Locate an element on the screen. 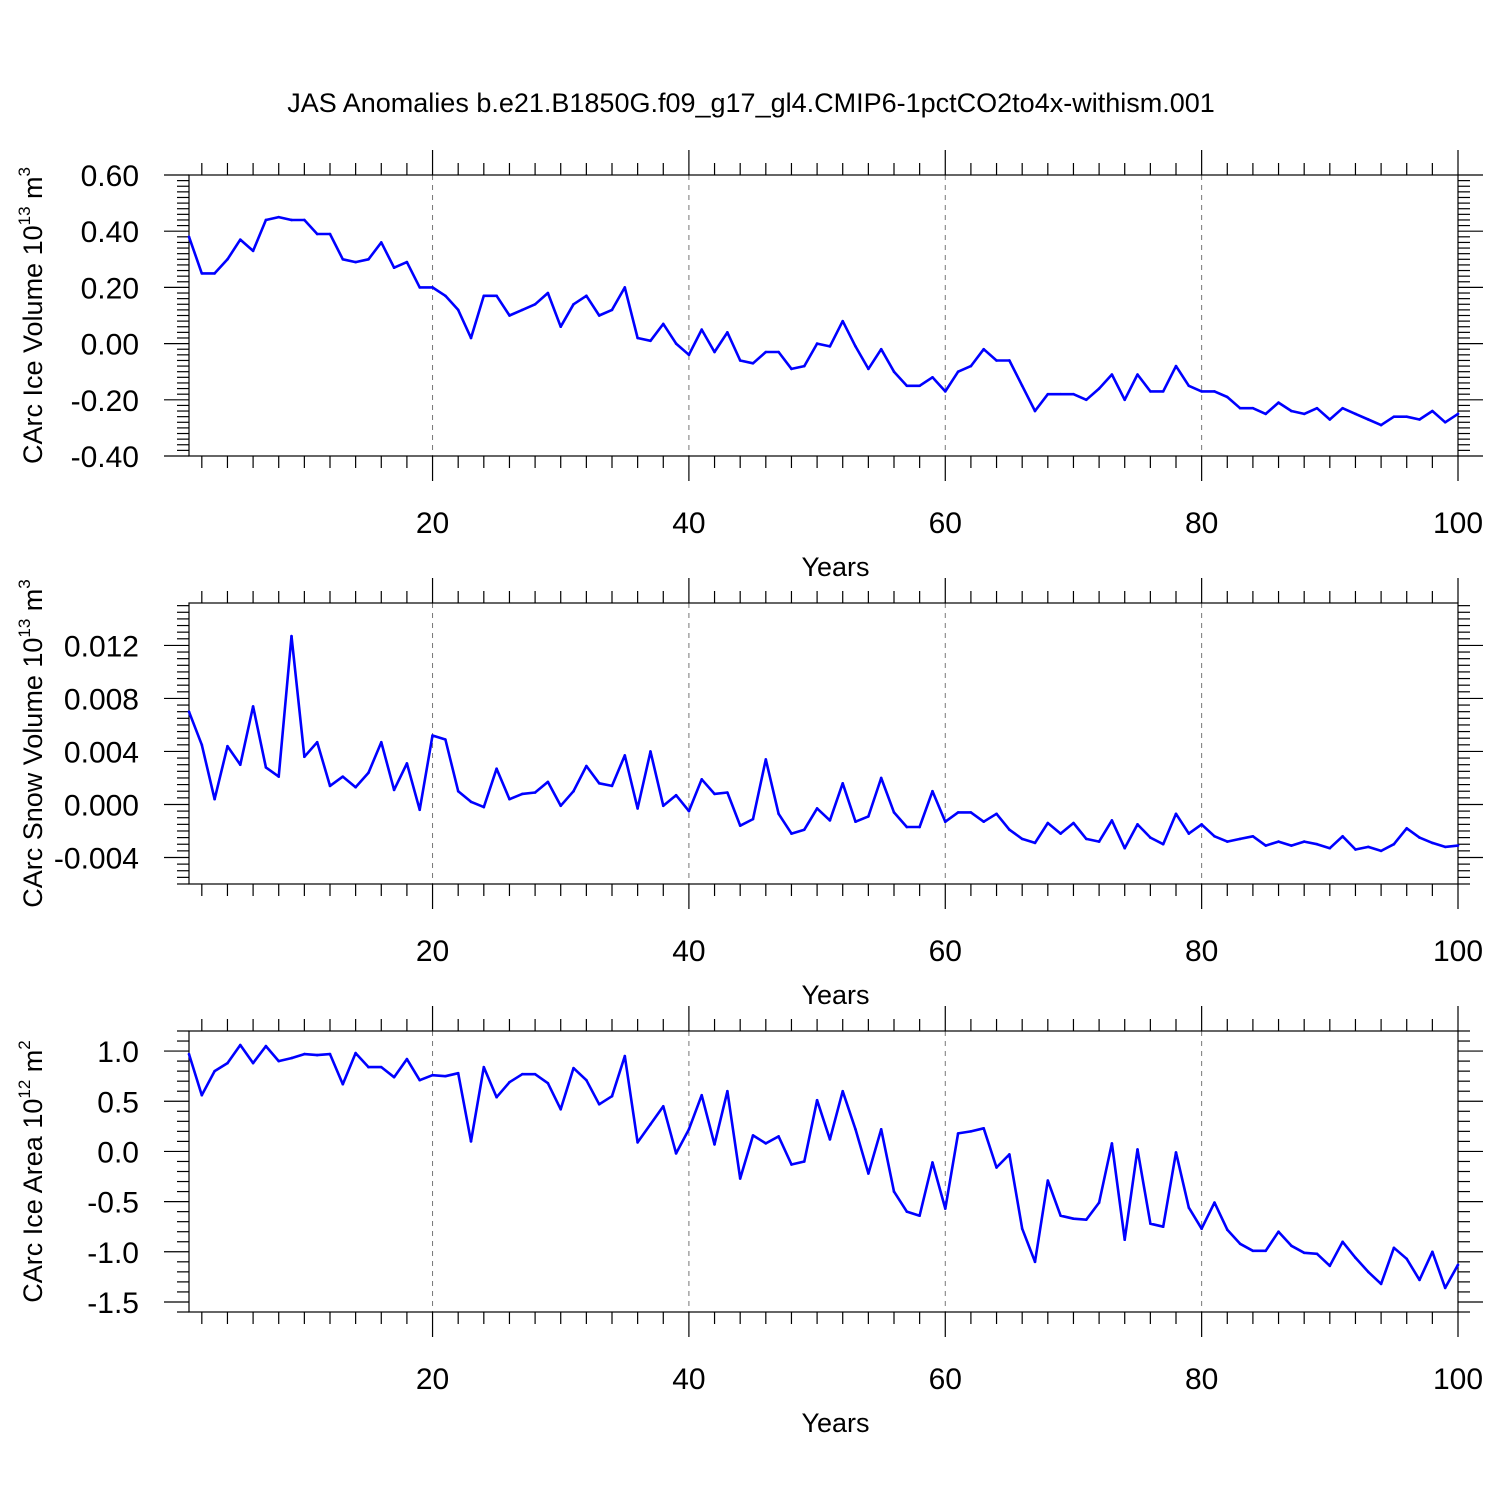 Image resolution: width=1500 pixels, height=1505 pixels. x-tick-label: 80 is located at coordinates (1201, 951).